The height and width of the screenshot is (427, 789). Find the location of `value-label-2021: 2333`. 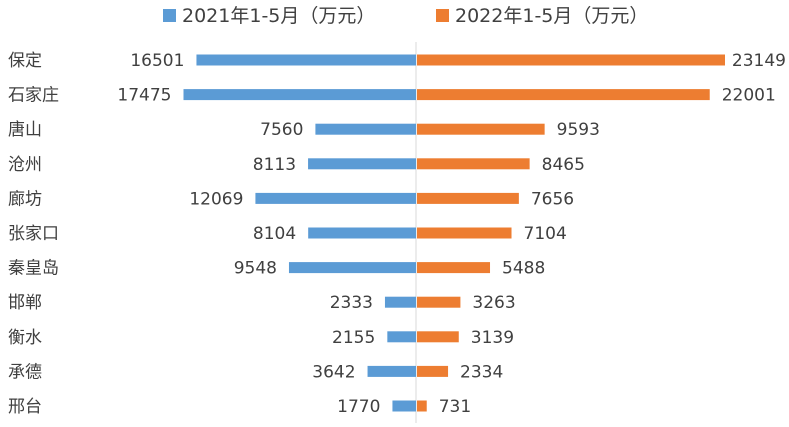

value-label-2021: 2333 is located at coordinates (351, 303).